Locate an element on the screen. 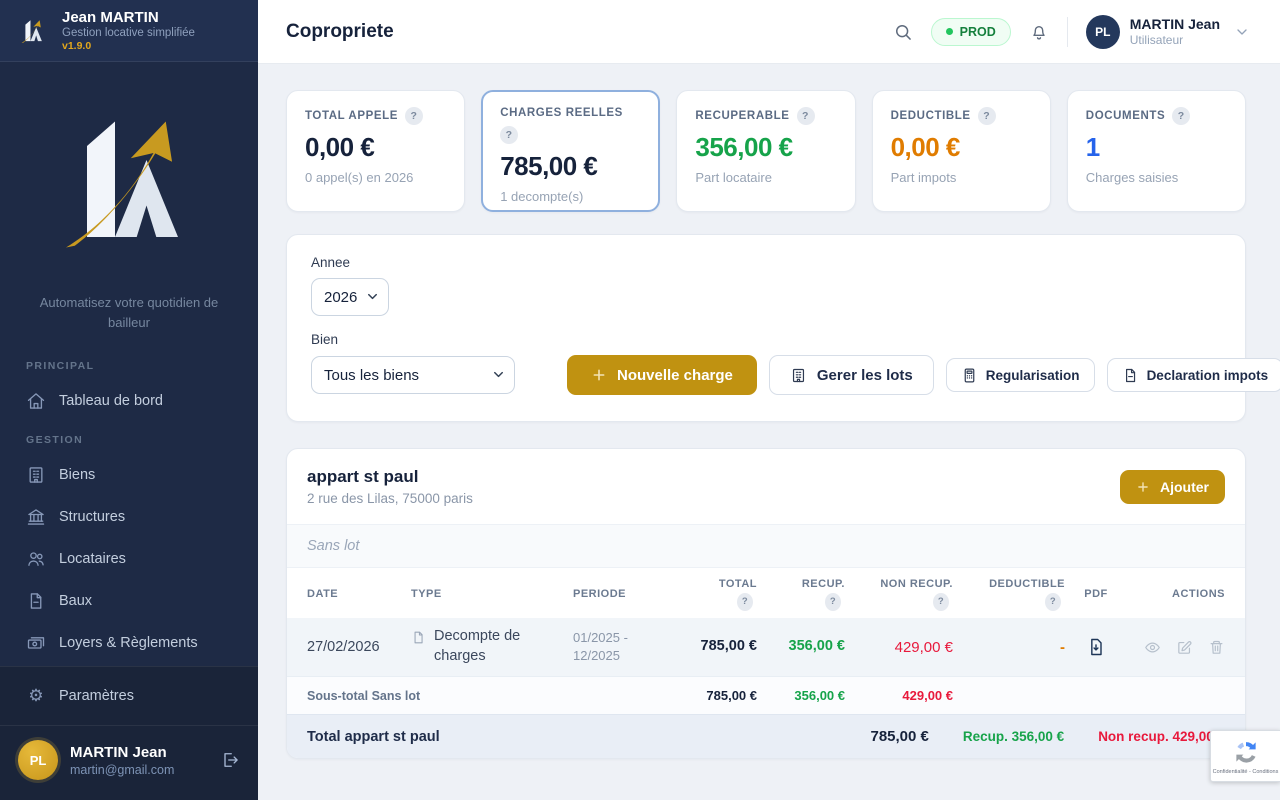 The image size is (1280, 800). recaptcha-icon is located at coordinates (1245, 752).